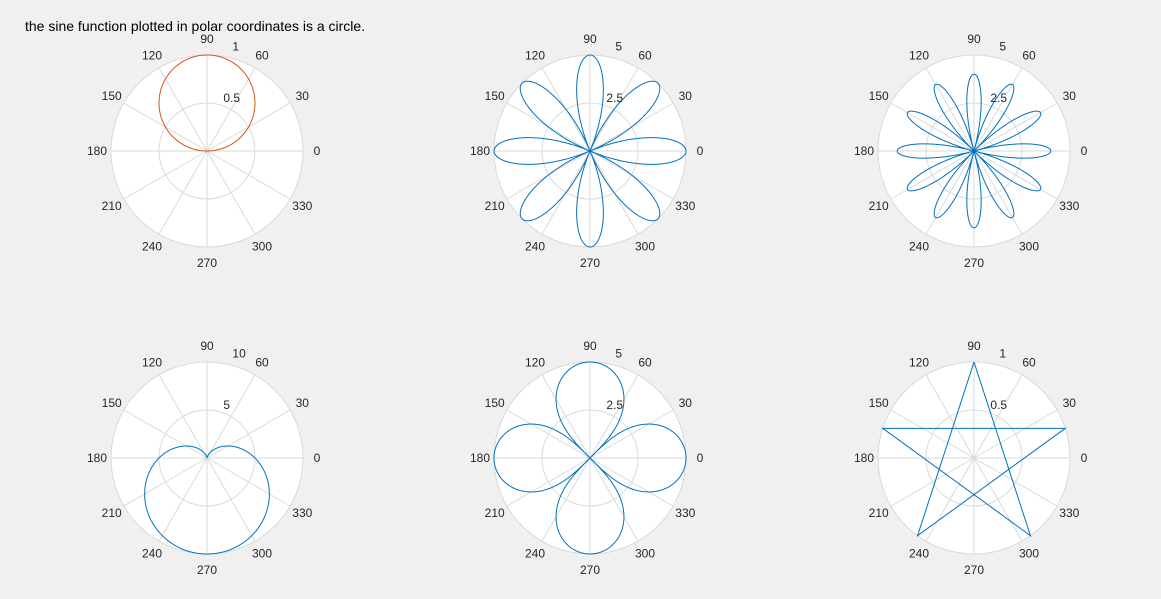 The height and width of the screenshot is (599, 1161). Describe the element at coordinates (1002, 354) in the screenshot. I see `r-tick-label: 1` at that location.